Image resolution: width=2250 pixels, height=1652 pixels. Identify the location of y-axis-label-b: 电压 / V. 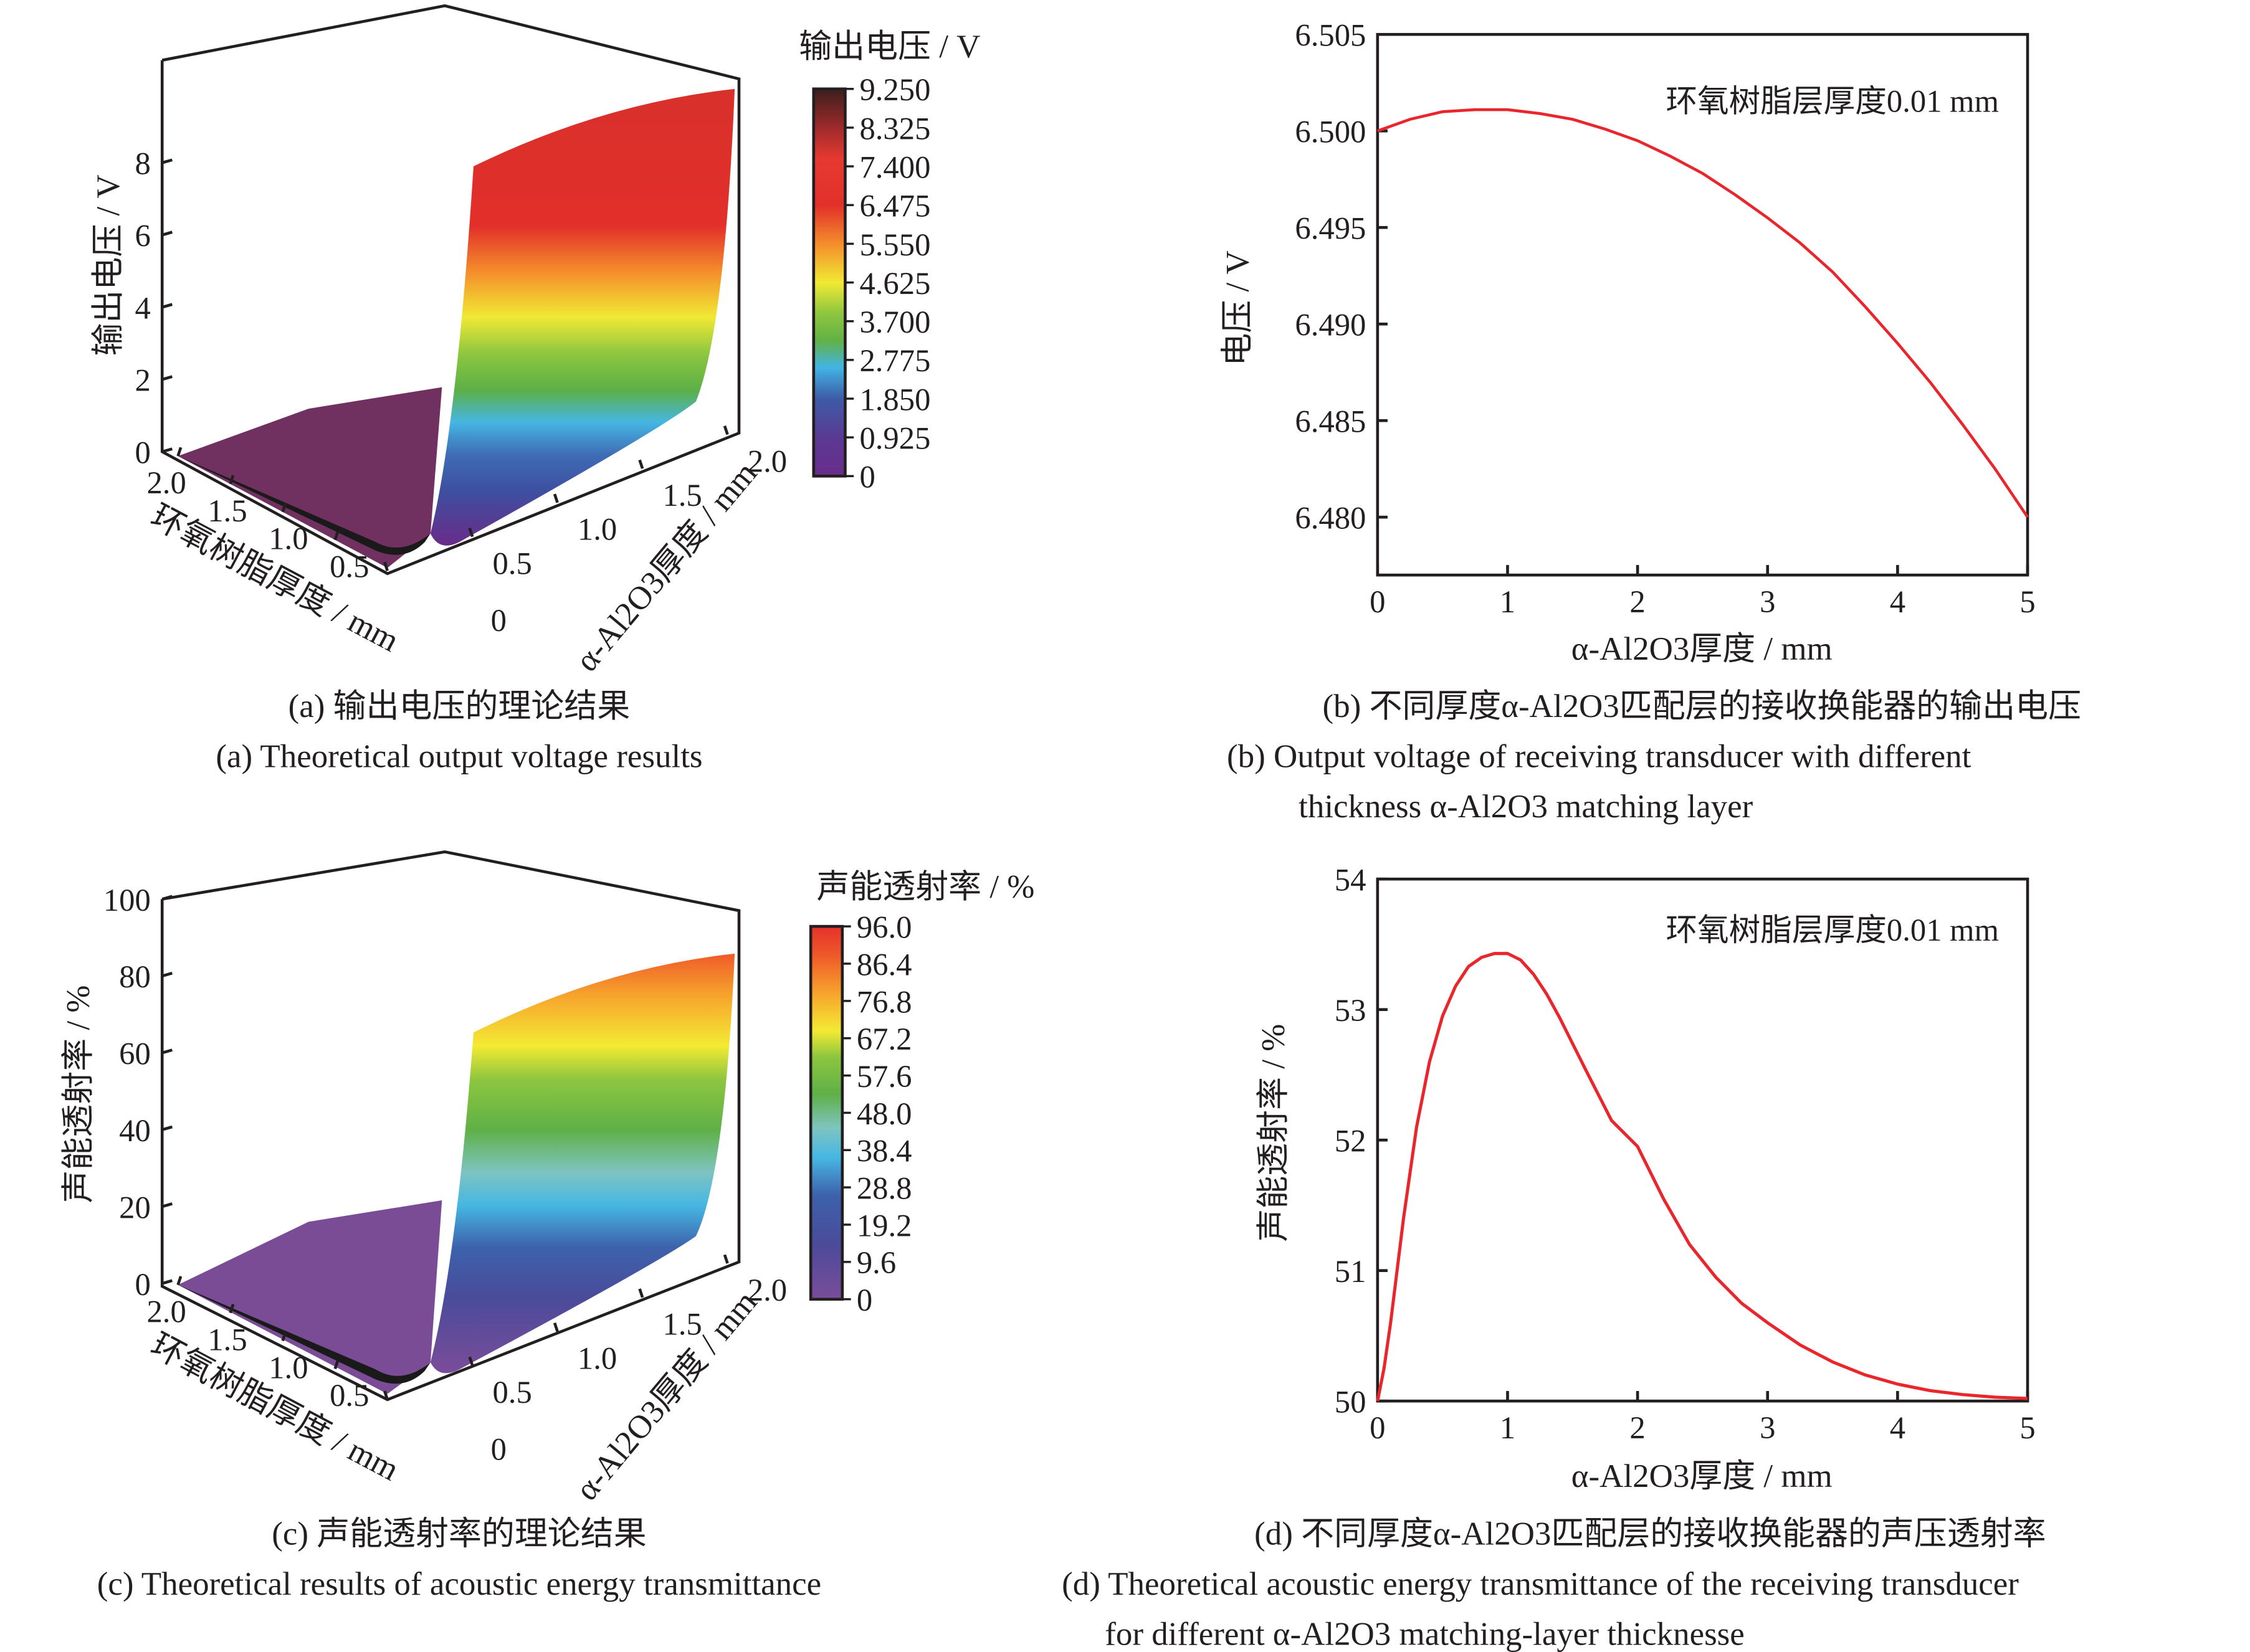
(1238, 308).